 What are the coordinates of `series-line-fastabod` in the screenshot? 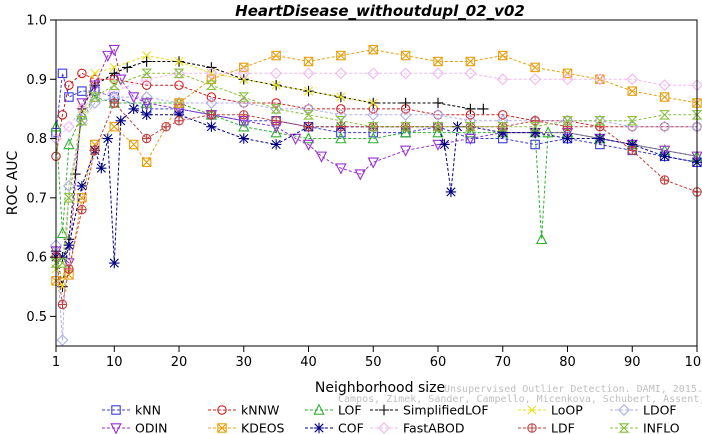 It's located at (376, 105).